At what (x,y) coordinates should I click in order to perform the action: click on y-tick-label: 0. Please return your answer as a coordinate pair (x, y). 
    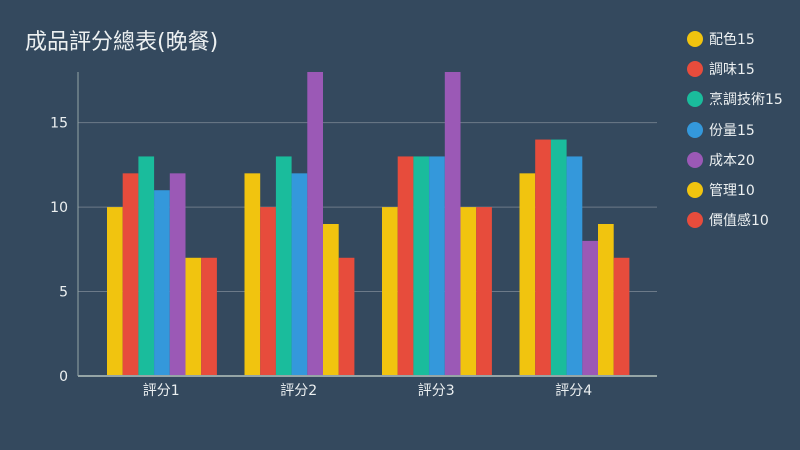
    Looking at the image, I should click on (63, 377).